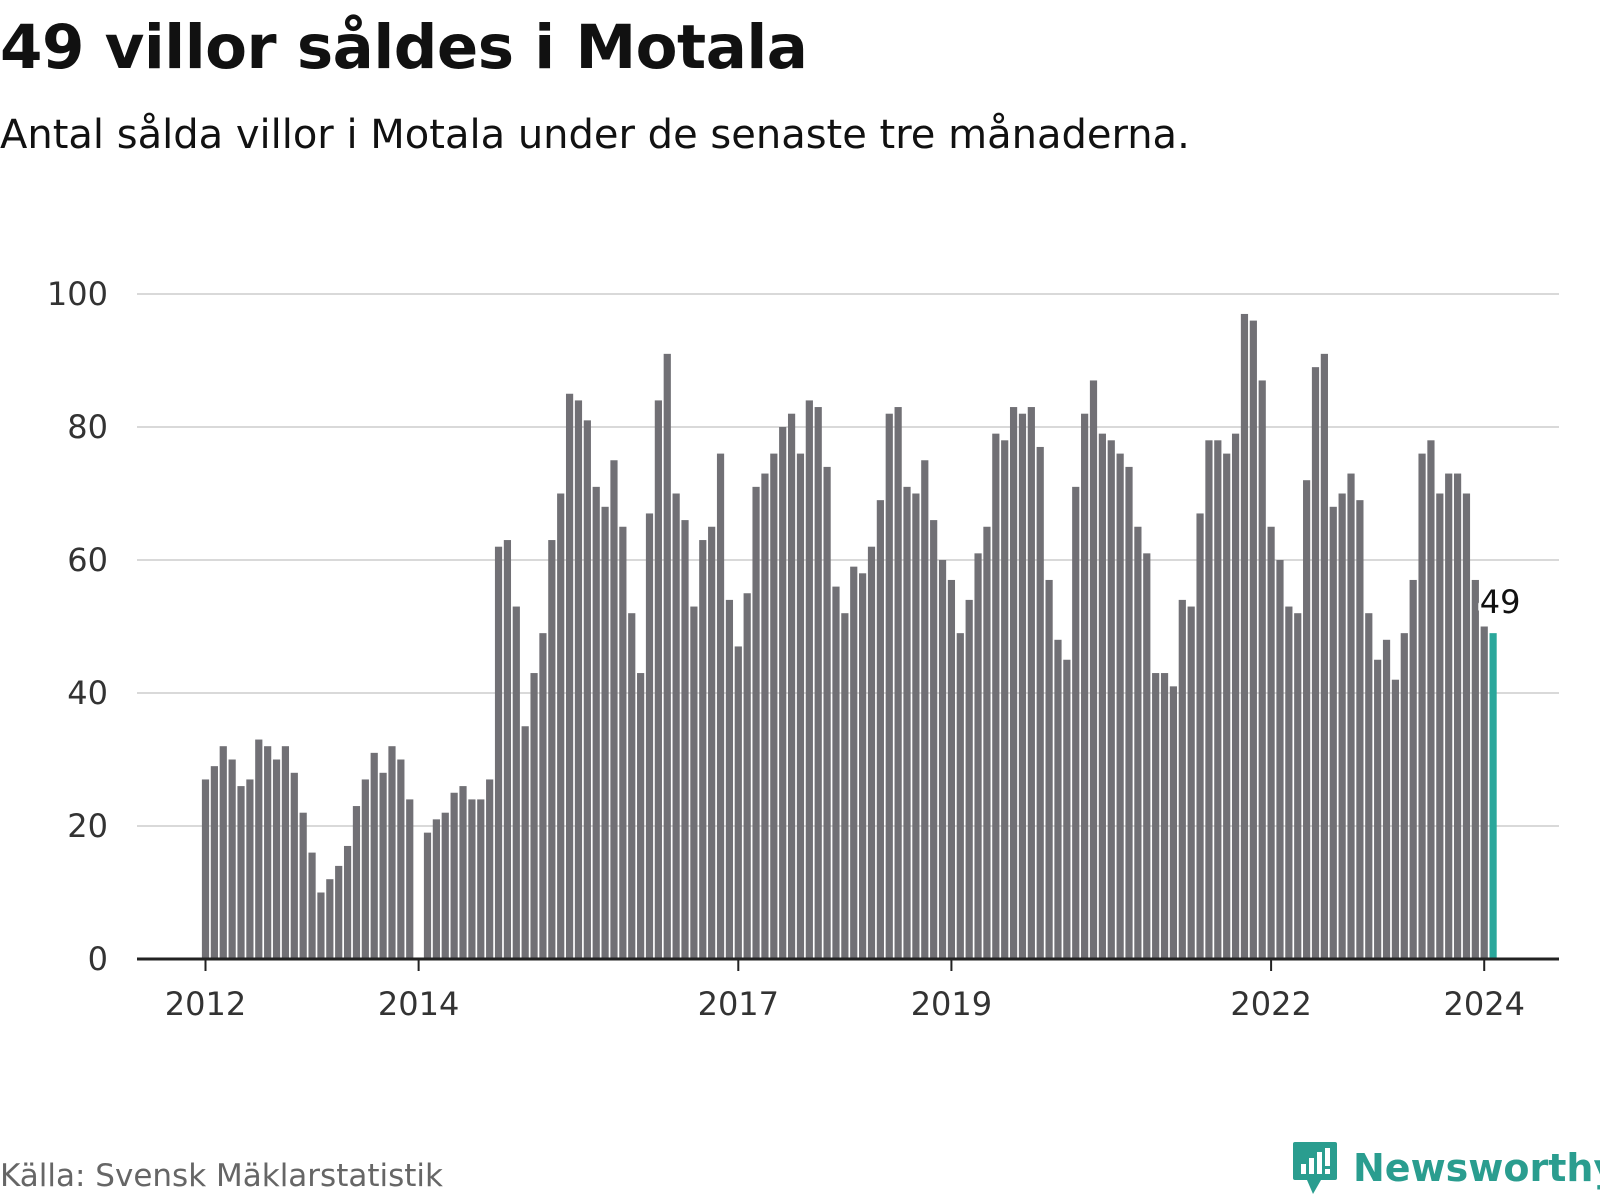  Describe the element at coordinates (77, 294) in the screenshot. I see `y-tick-label: 100` at that location.